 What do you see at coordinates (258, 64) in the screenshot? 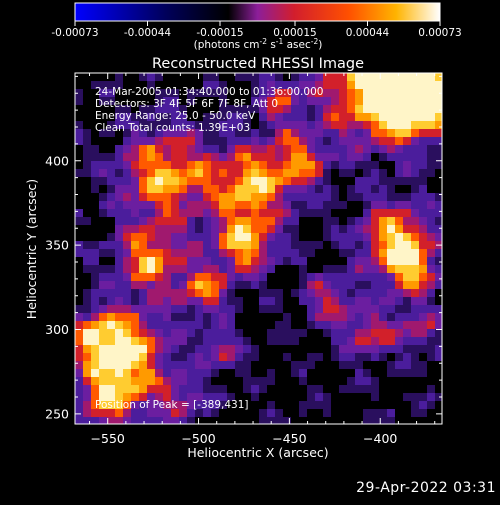
I see `chart-title: Reconstructed RHESSI Image` at bounding box center [258, 64].